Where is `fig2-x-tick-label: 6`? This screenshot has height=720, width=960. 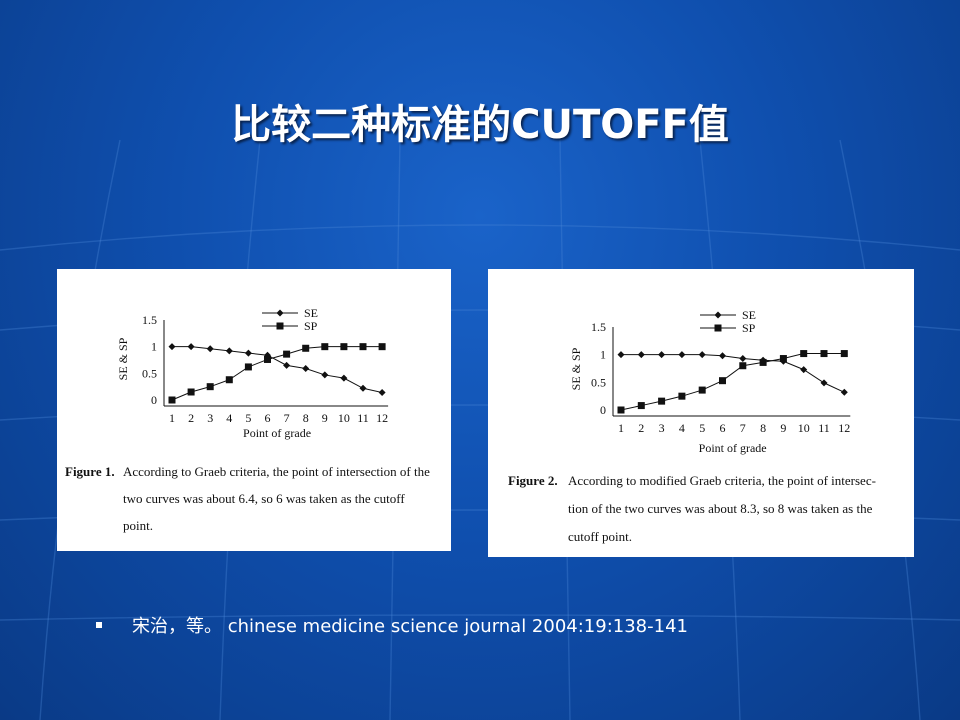 fig2-x-tick-label: 6 is located at coordinates (723, 428).